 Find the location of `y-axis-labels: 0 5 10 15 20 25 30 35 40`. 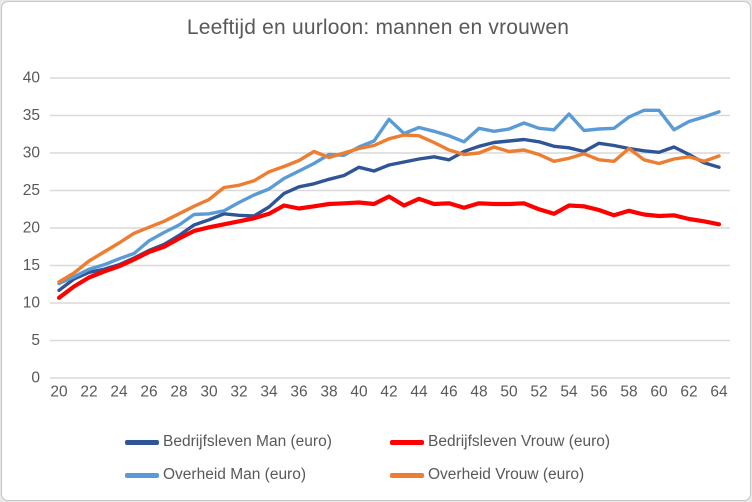

y-axis-labels: 0 5 10 15 20 25 30 35 40 is located at coordinates (32, 228).